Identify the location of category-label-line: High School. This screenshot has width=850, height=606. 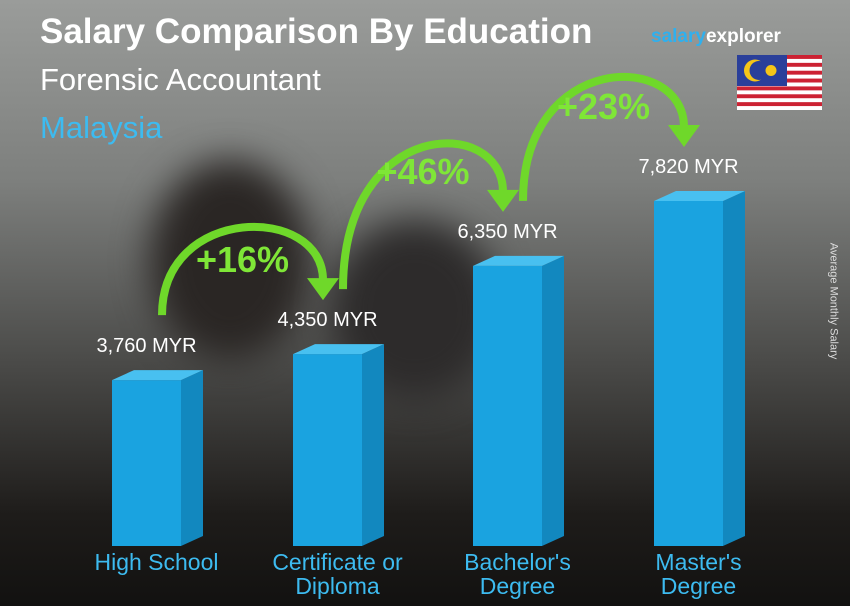
(156, 562).